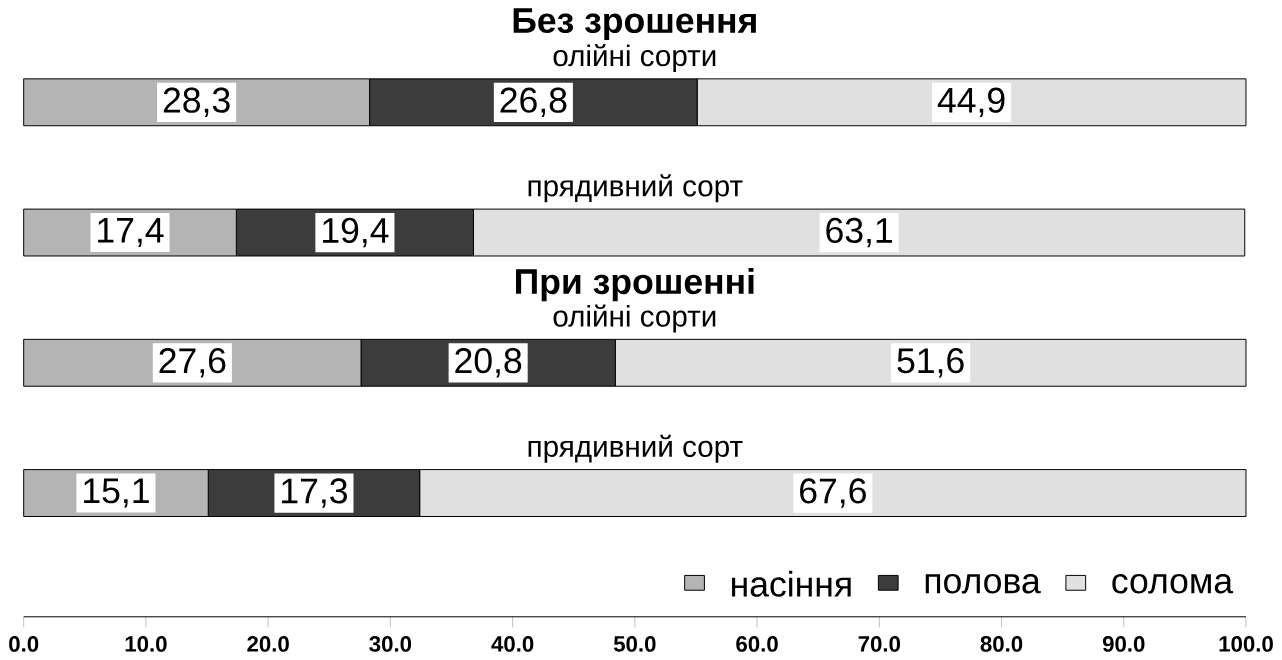 This screenshot has height=660, width=1282. I want to click on data-label: 26,8, so click(533, 102).